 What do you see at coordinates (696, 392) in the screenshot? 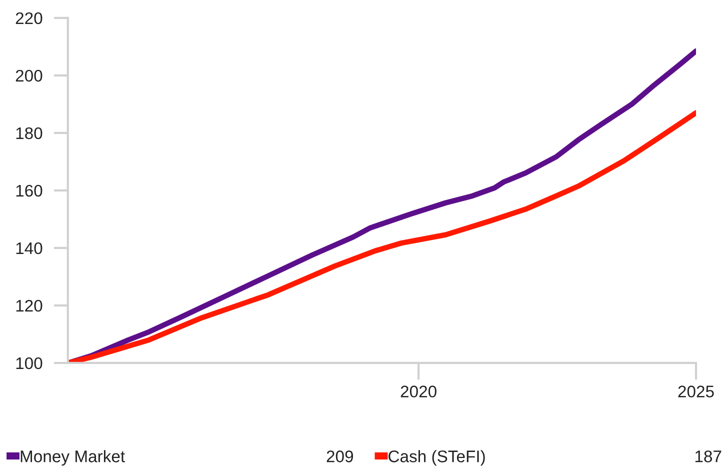
I see `x-tick-label: 2025` at bounding box center [696, 392].